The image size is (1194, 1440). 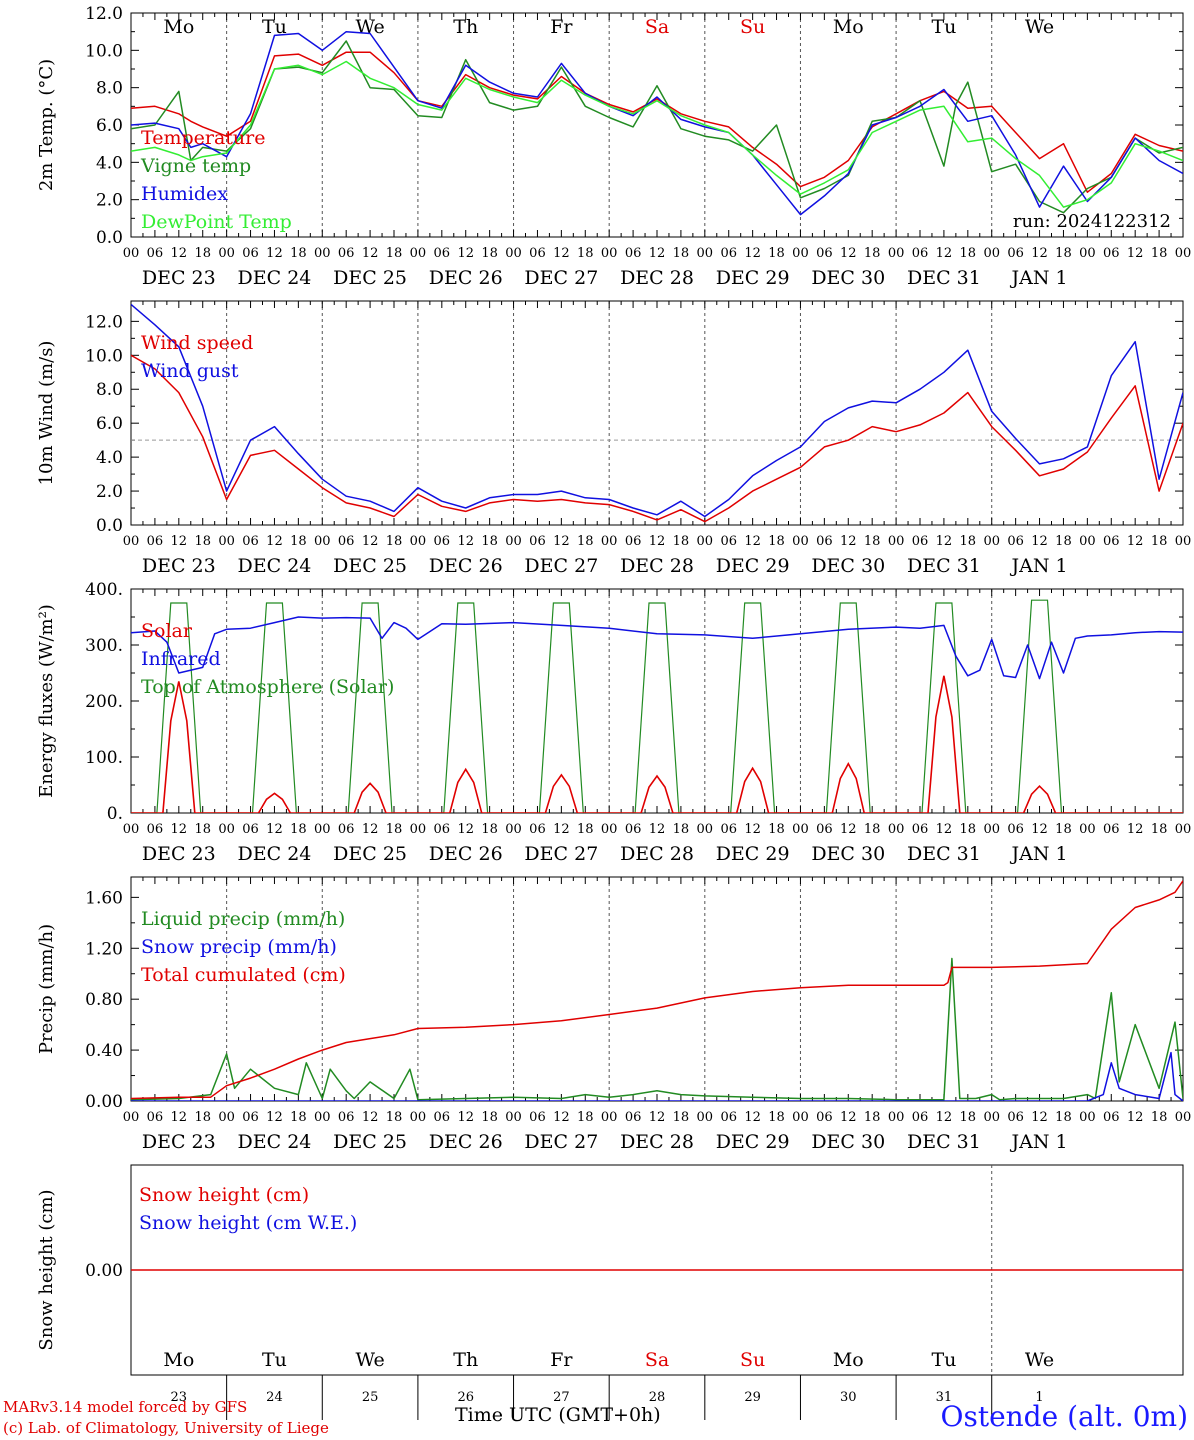 I want to click on date-label: DEC 30, so click(x=848, y=854).